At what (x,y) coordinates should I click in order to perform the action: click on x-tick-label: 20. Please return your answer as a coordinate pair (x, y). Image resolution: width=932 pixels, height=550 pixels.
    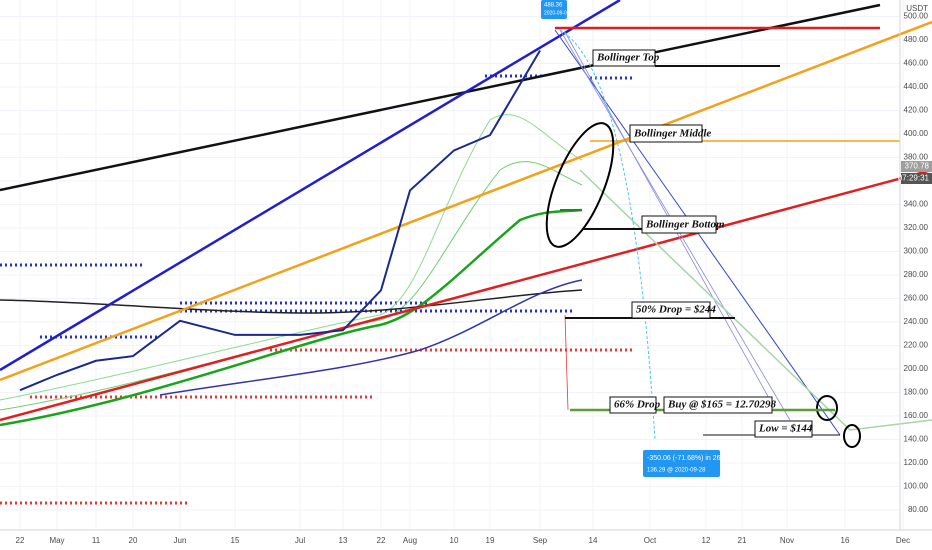
    Looking at the image, I should click on (133, 540).